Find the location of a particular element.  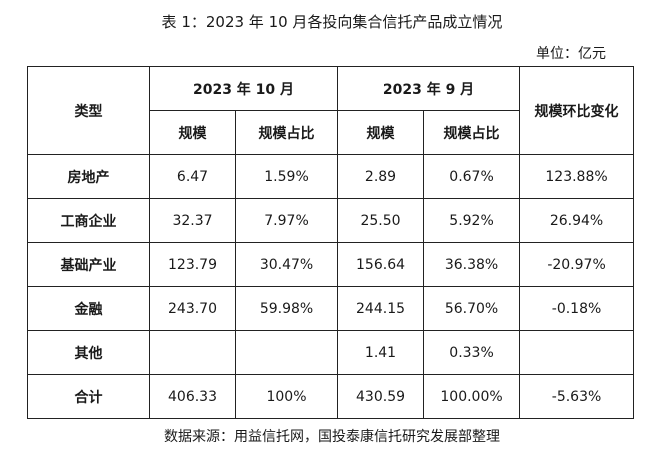

cell-sep-share: 100.00% is located at coordinates (472, 396).